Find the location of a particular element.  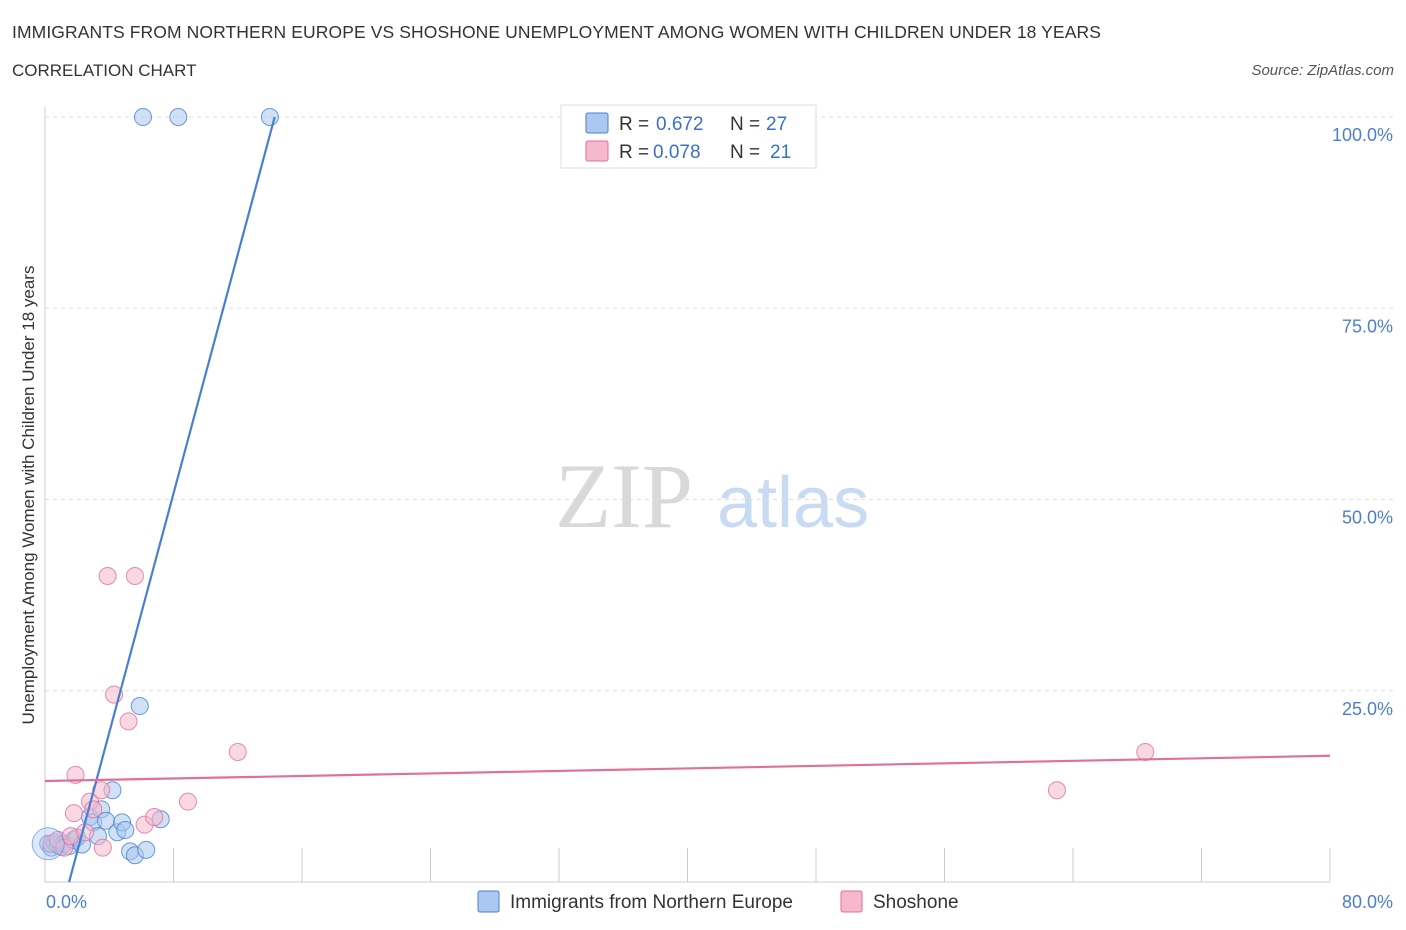

series-legend-label-1: Immigrants from Northern Europe is located at coordinates (651, 902).